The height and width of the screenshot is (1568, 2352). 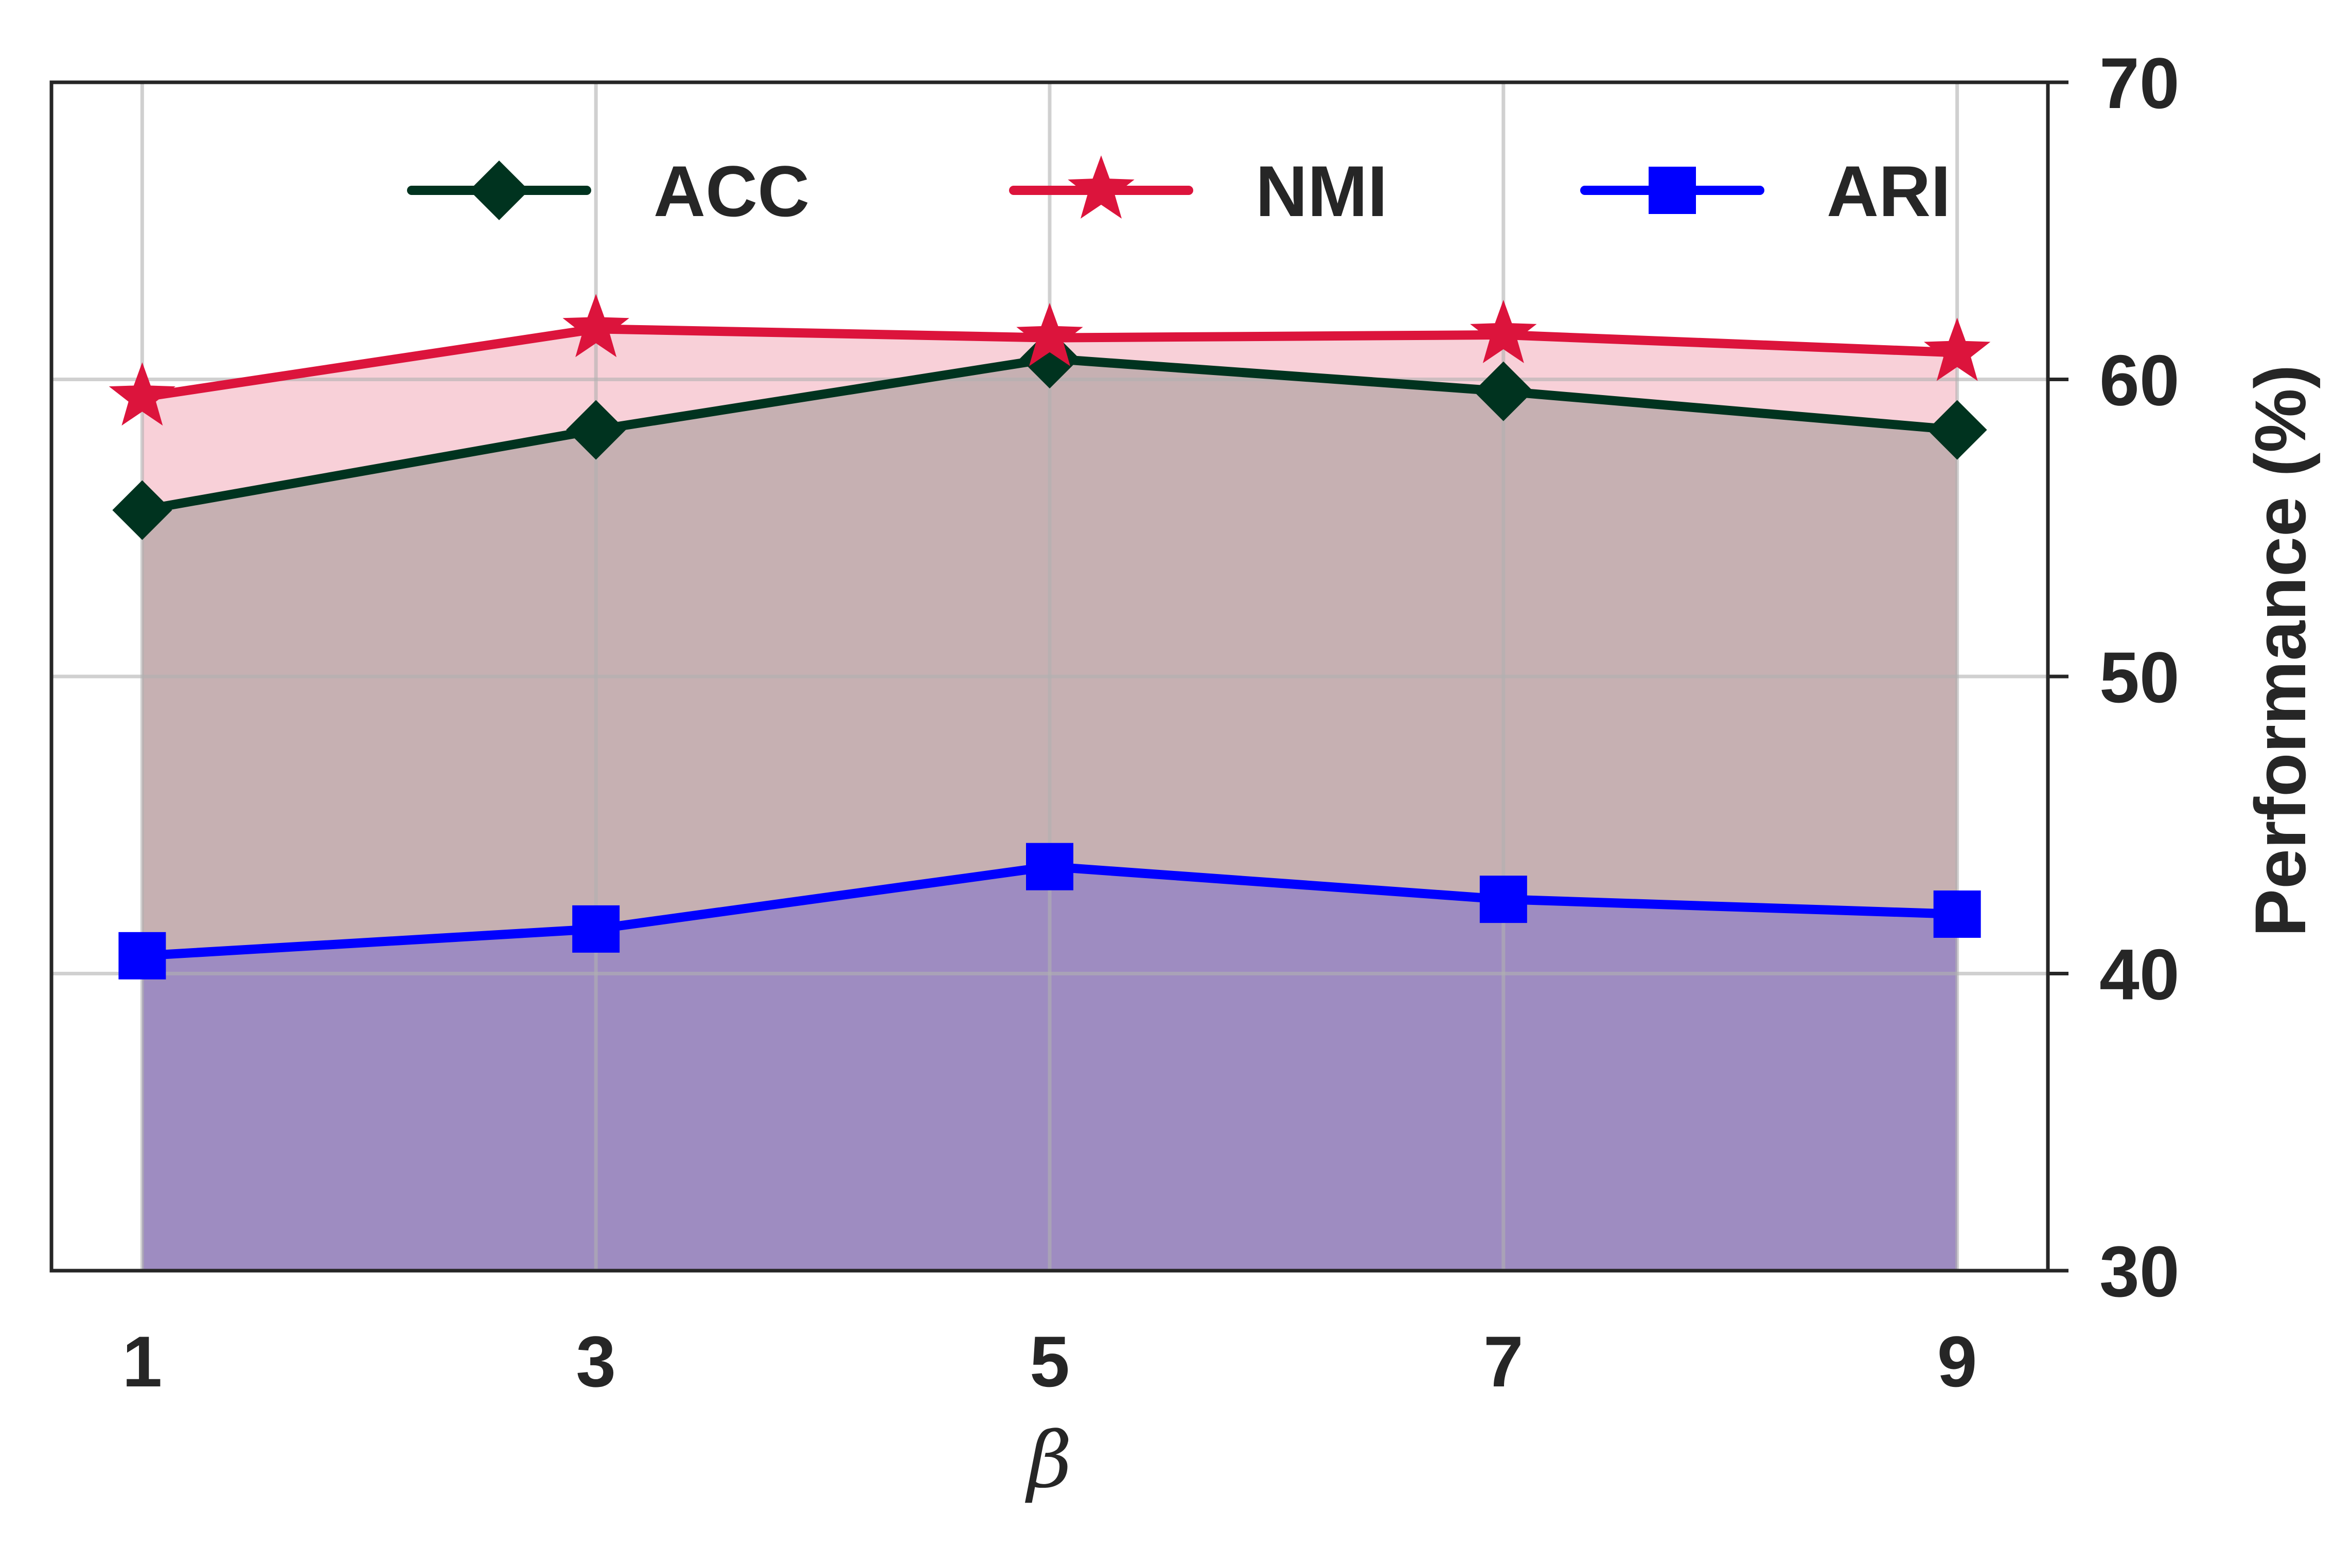 I want to click on y-tick-label: 50, so click(x=2139, y=677).